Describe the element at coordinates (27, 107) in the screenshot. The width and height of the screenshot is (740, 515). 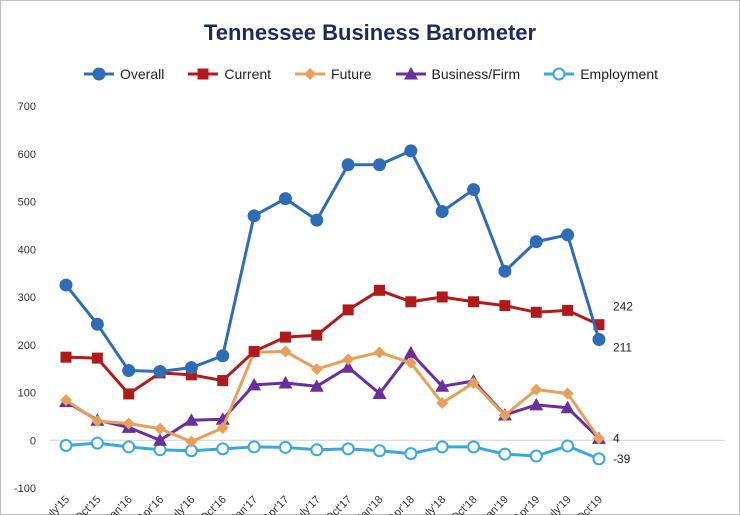
I see `y-tick-label: 700` at that location.